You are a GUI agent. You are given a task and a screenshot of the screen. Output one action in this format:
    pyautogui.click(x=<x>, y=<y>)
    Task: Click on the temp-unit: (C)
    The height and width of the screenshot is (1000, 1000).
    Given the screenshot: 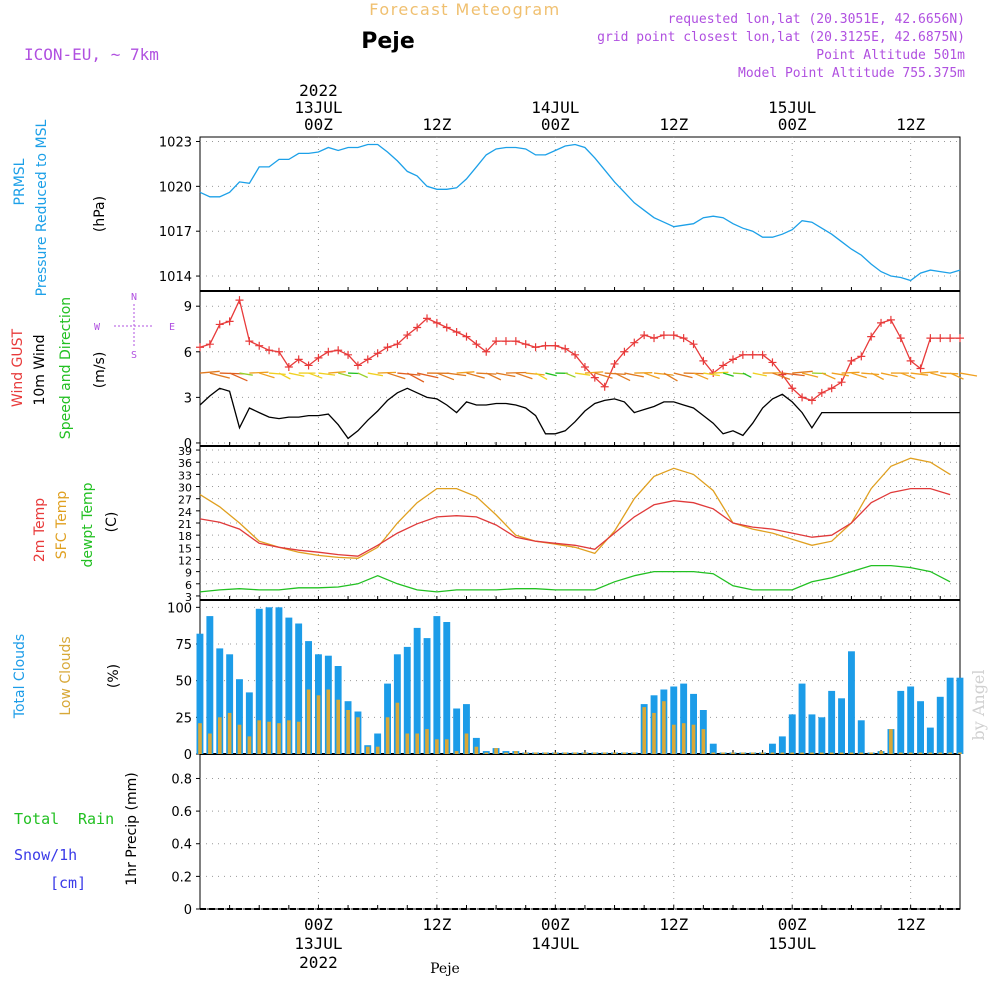 What is the action you would take?
    pyautogui.click(x=112, y=522)
    